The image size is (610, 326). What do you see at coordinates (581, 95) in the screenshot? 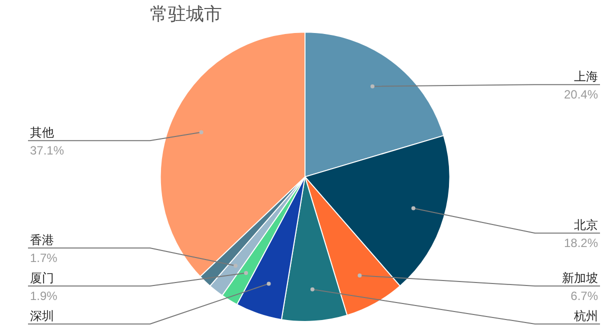
I see `data-label: 20.4%` at bounding box center [581, 95].